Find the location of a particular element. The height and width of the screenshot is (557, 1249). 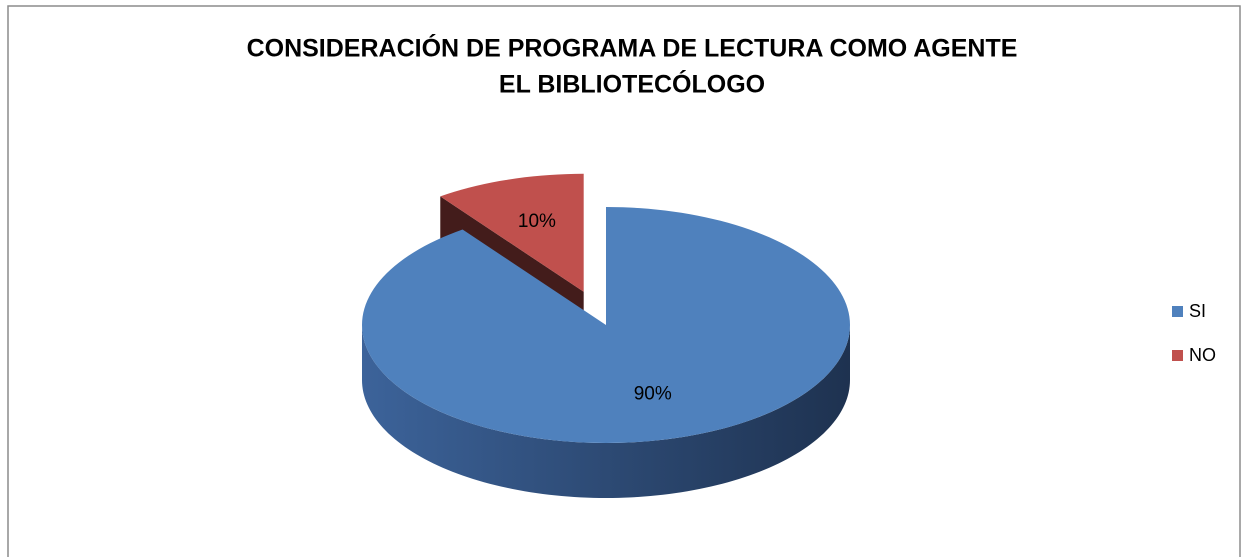

slice-side is located at coordinates (606, 411).